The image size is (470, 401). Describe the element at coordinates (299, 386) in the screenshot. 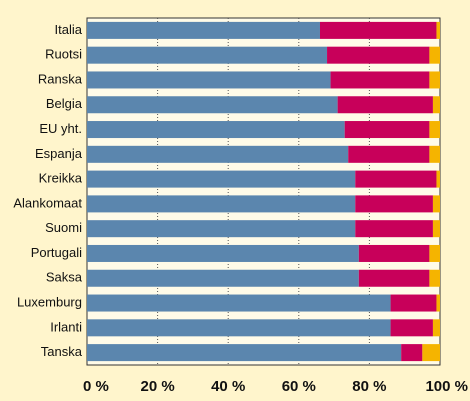

I see `x-tick-label: 60 %` at that location.